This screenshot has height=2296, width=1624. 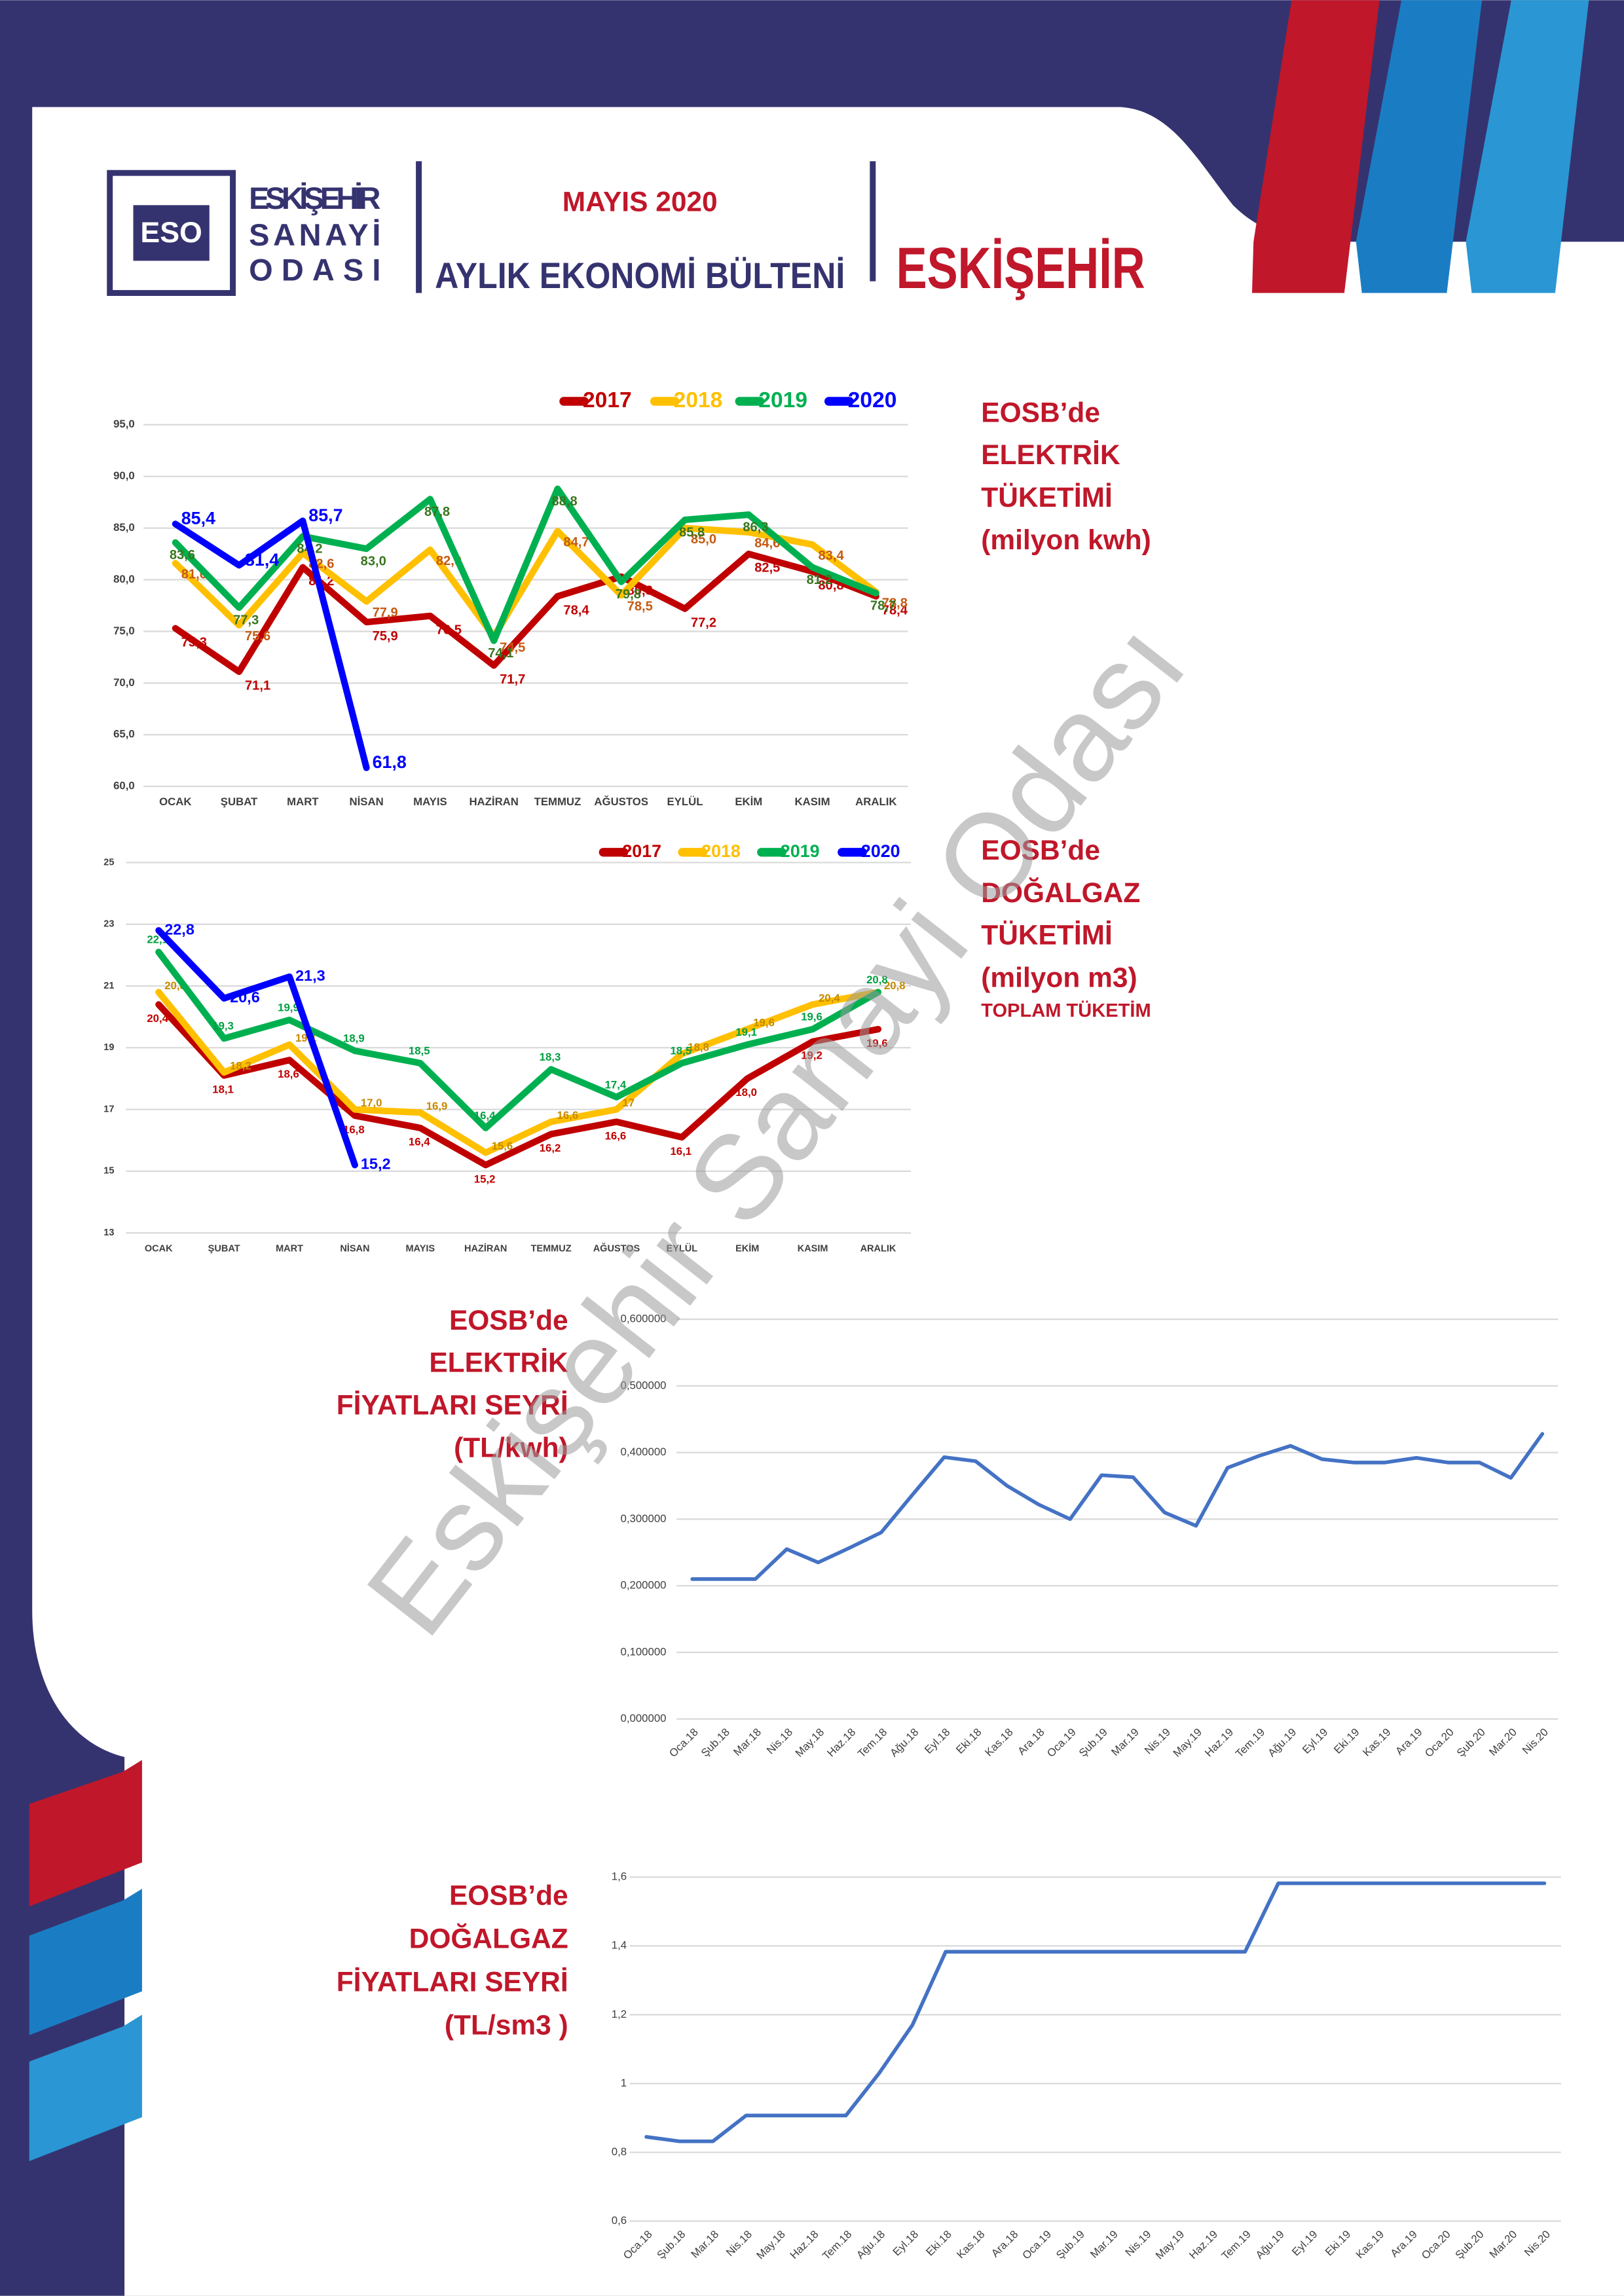 I want to click on y-tick-label: 0,6, so click(x=619, y=2220).